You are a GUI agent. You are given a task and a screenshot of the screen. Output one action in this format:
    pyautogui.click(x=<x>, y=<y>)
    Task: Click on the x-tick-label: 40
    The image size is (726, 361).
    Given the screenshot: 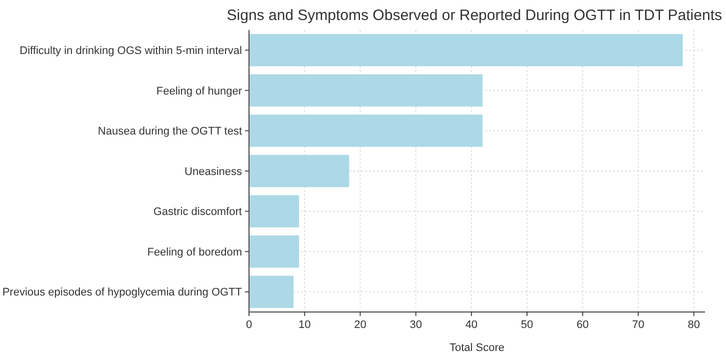 What is the action you would take?
    pyautogui.click(x=471, y=325)
    